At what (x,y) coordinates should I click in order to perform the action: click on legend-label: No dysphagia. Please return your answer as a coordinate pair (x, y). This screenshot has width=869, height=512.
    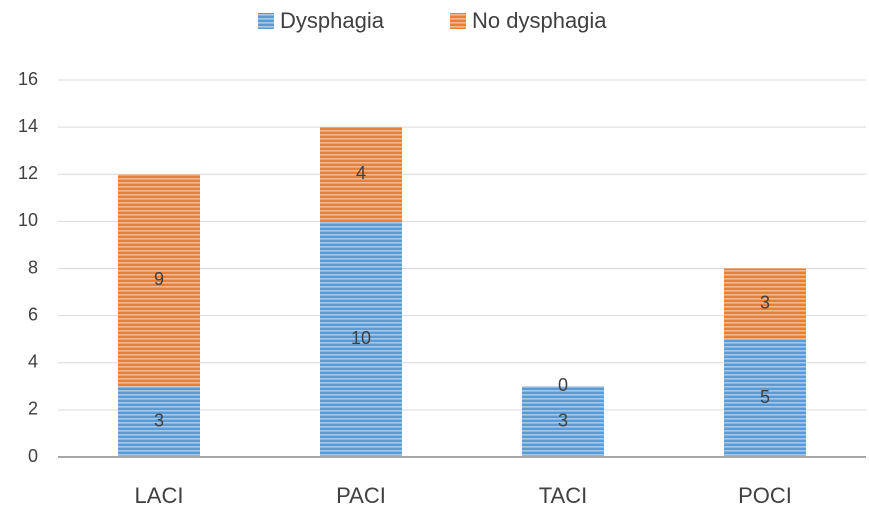
    Looking at the image, I should click on (539, 20).